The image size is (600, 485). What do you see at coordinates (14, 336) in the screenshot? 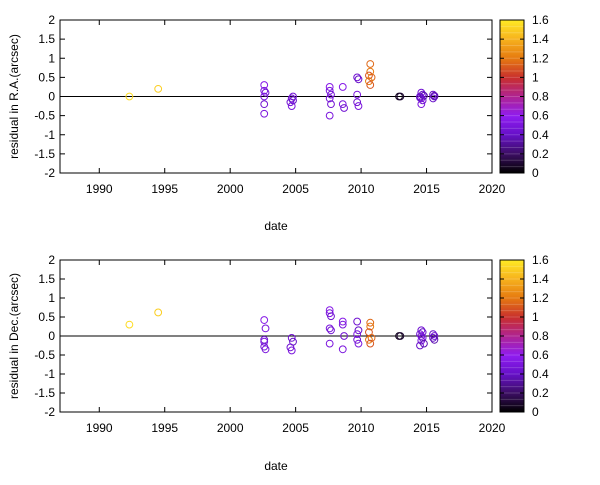
I see `y-axis-label: residual in Dec.(arcsec)` at bounding box center [14, 336].